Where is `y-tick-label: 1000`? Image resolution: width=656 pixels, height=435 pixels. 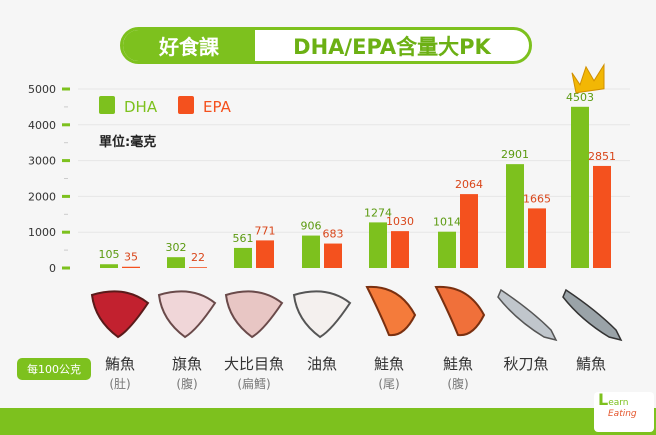 y-tick-label: 1000 is located at coordinates (42, 232).